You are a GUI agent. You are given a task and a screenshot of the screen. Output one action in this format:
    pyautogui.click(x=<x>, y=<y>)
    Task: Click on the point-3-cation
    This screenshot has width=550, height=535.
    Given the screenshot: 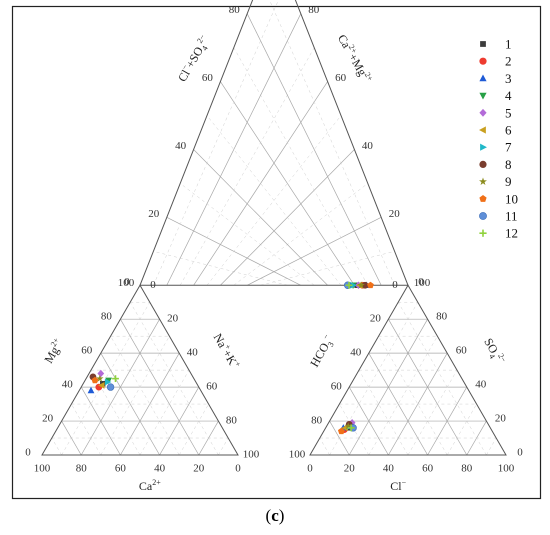 What is the action you would take?
    pyautogui.click(x=91, y=390)
    